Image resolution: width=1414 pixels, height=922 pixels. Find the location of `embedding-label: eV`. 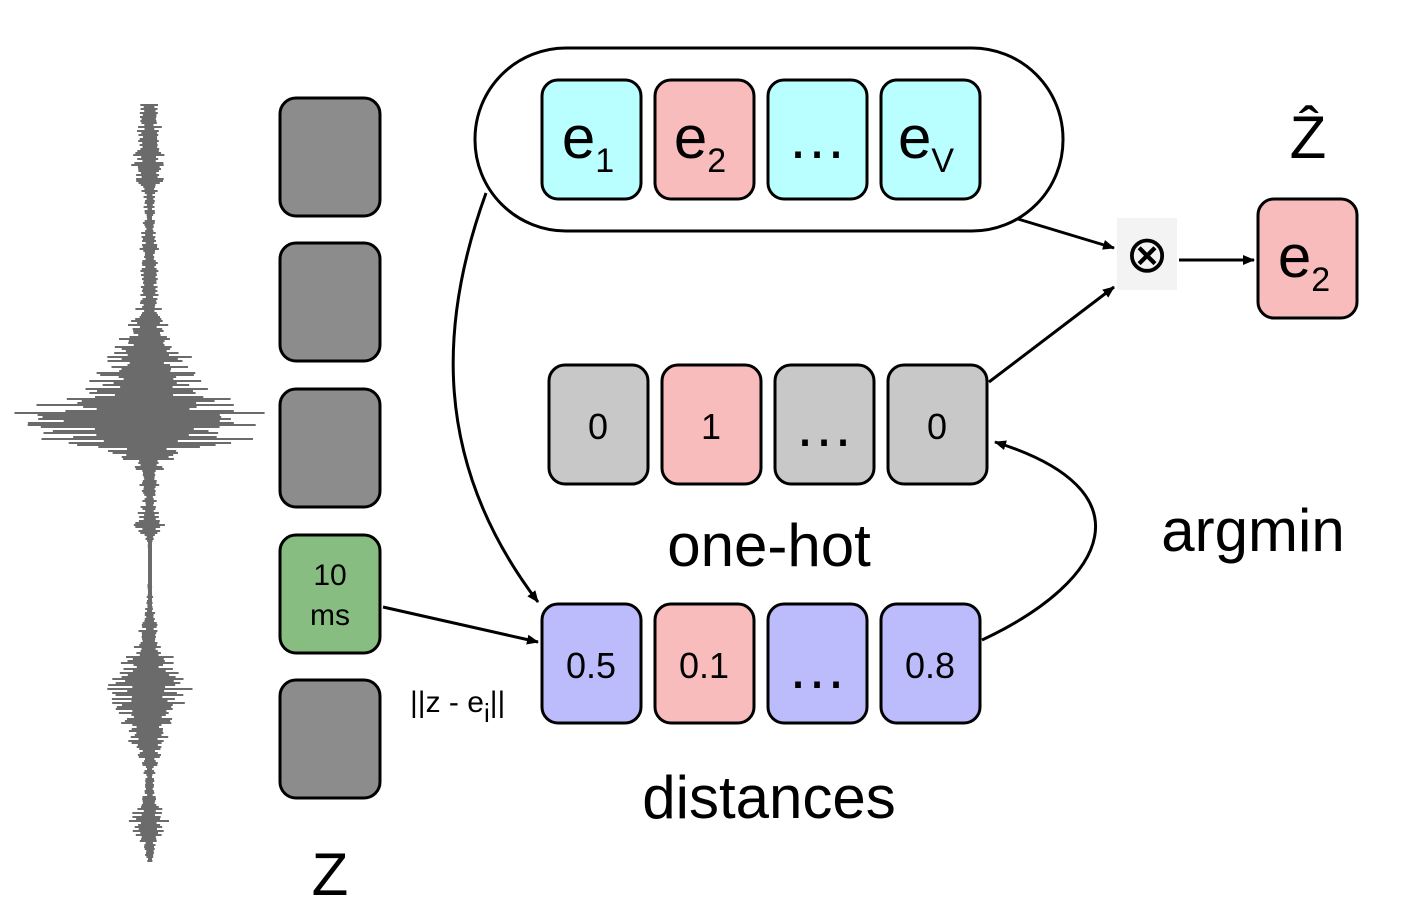

embedding-label: eV is located at coordinates (926, 142).